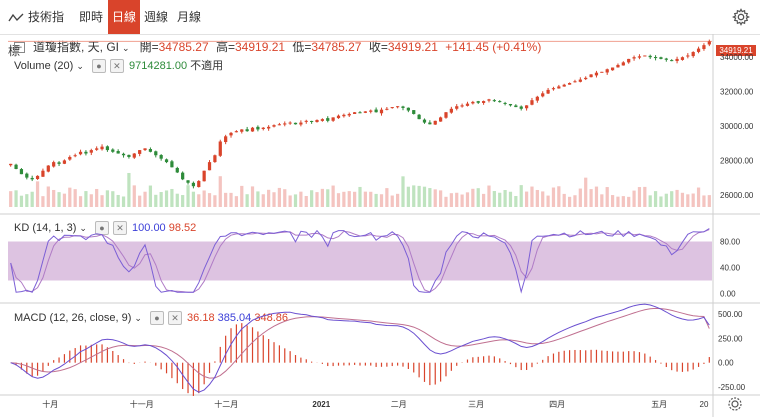 The image size is (760, 417). I want to click on symbol-label: 道瓊指數, 天, GI, so click(76, 47).